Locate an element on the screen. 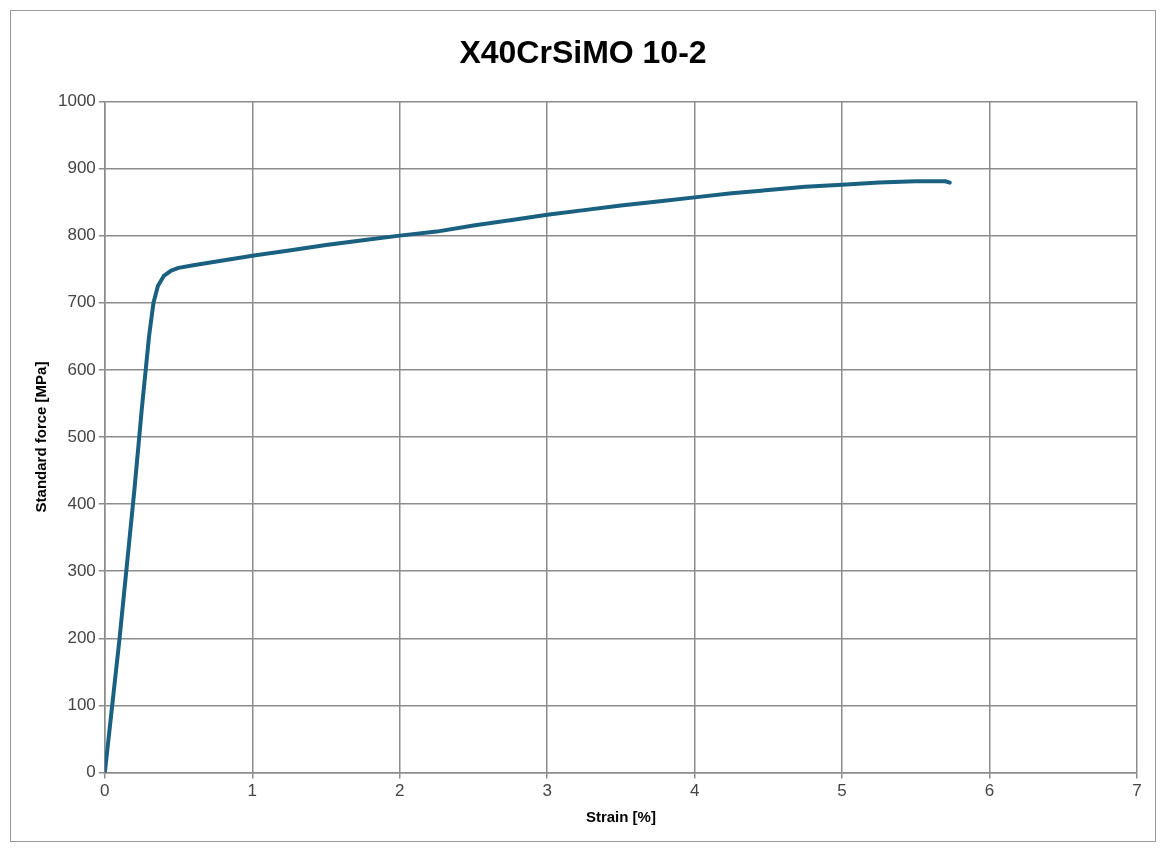  y-tick-label: 200 is located at coordinates (81, 638).